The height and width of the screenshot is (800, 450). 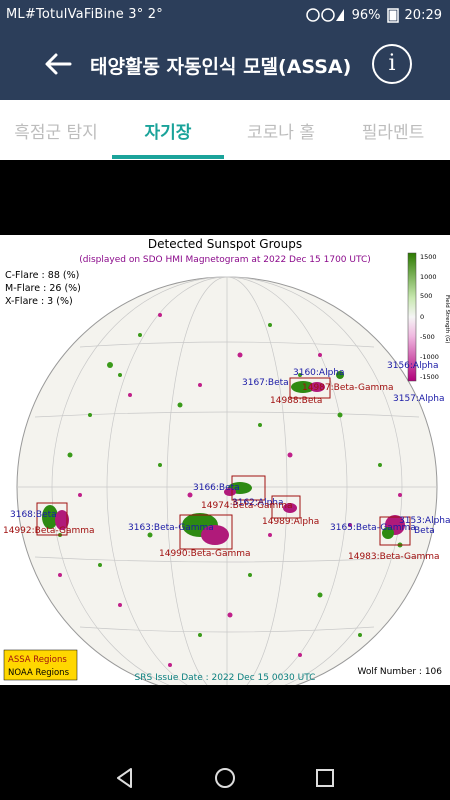 What do you see at coordinates (319, 373) in the screenshot?
I see `noaa-label: 3160:Alpha` at bounding box center [319, 373].